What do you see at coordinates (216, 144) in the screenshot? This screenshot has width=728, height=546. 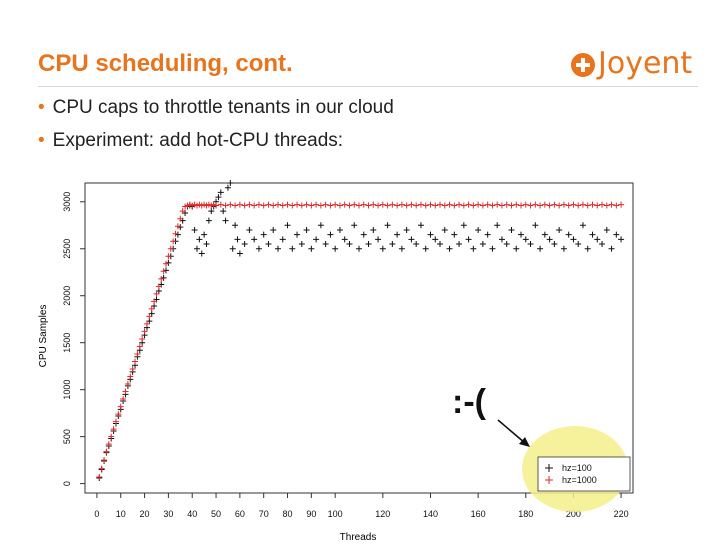 I see `bullet-item: • Experiment: add hot-CPU threads:` at bounding box center [216, 144].